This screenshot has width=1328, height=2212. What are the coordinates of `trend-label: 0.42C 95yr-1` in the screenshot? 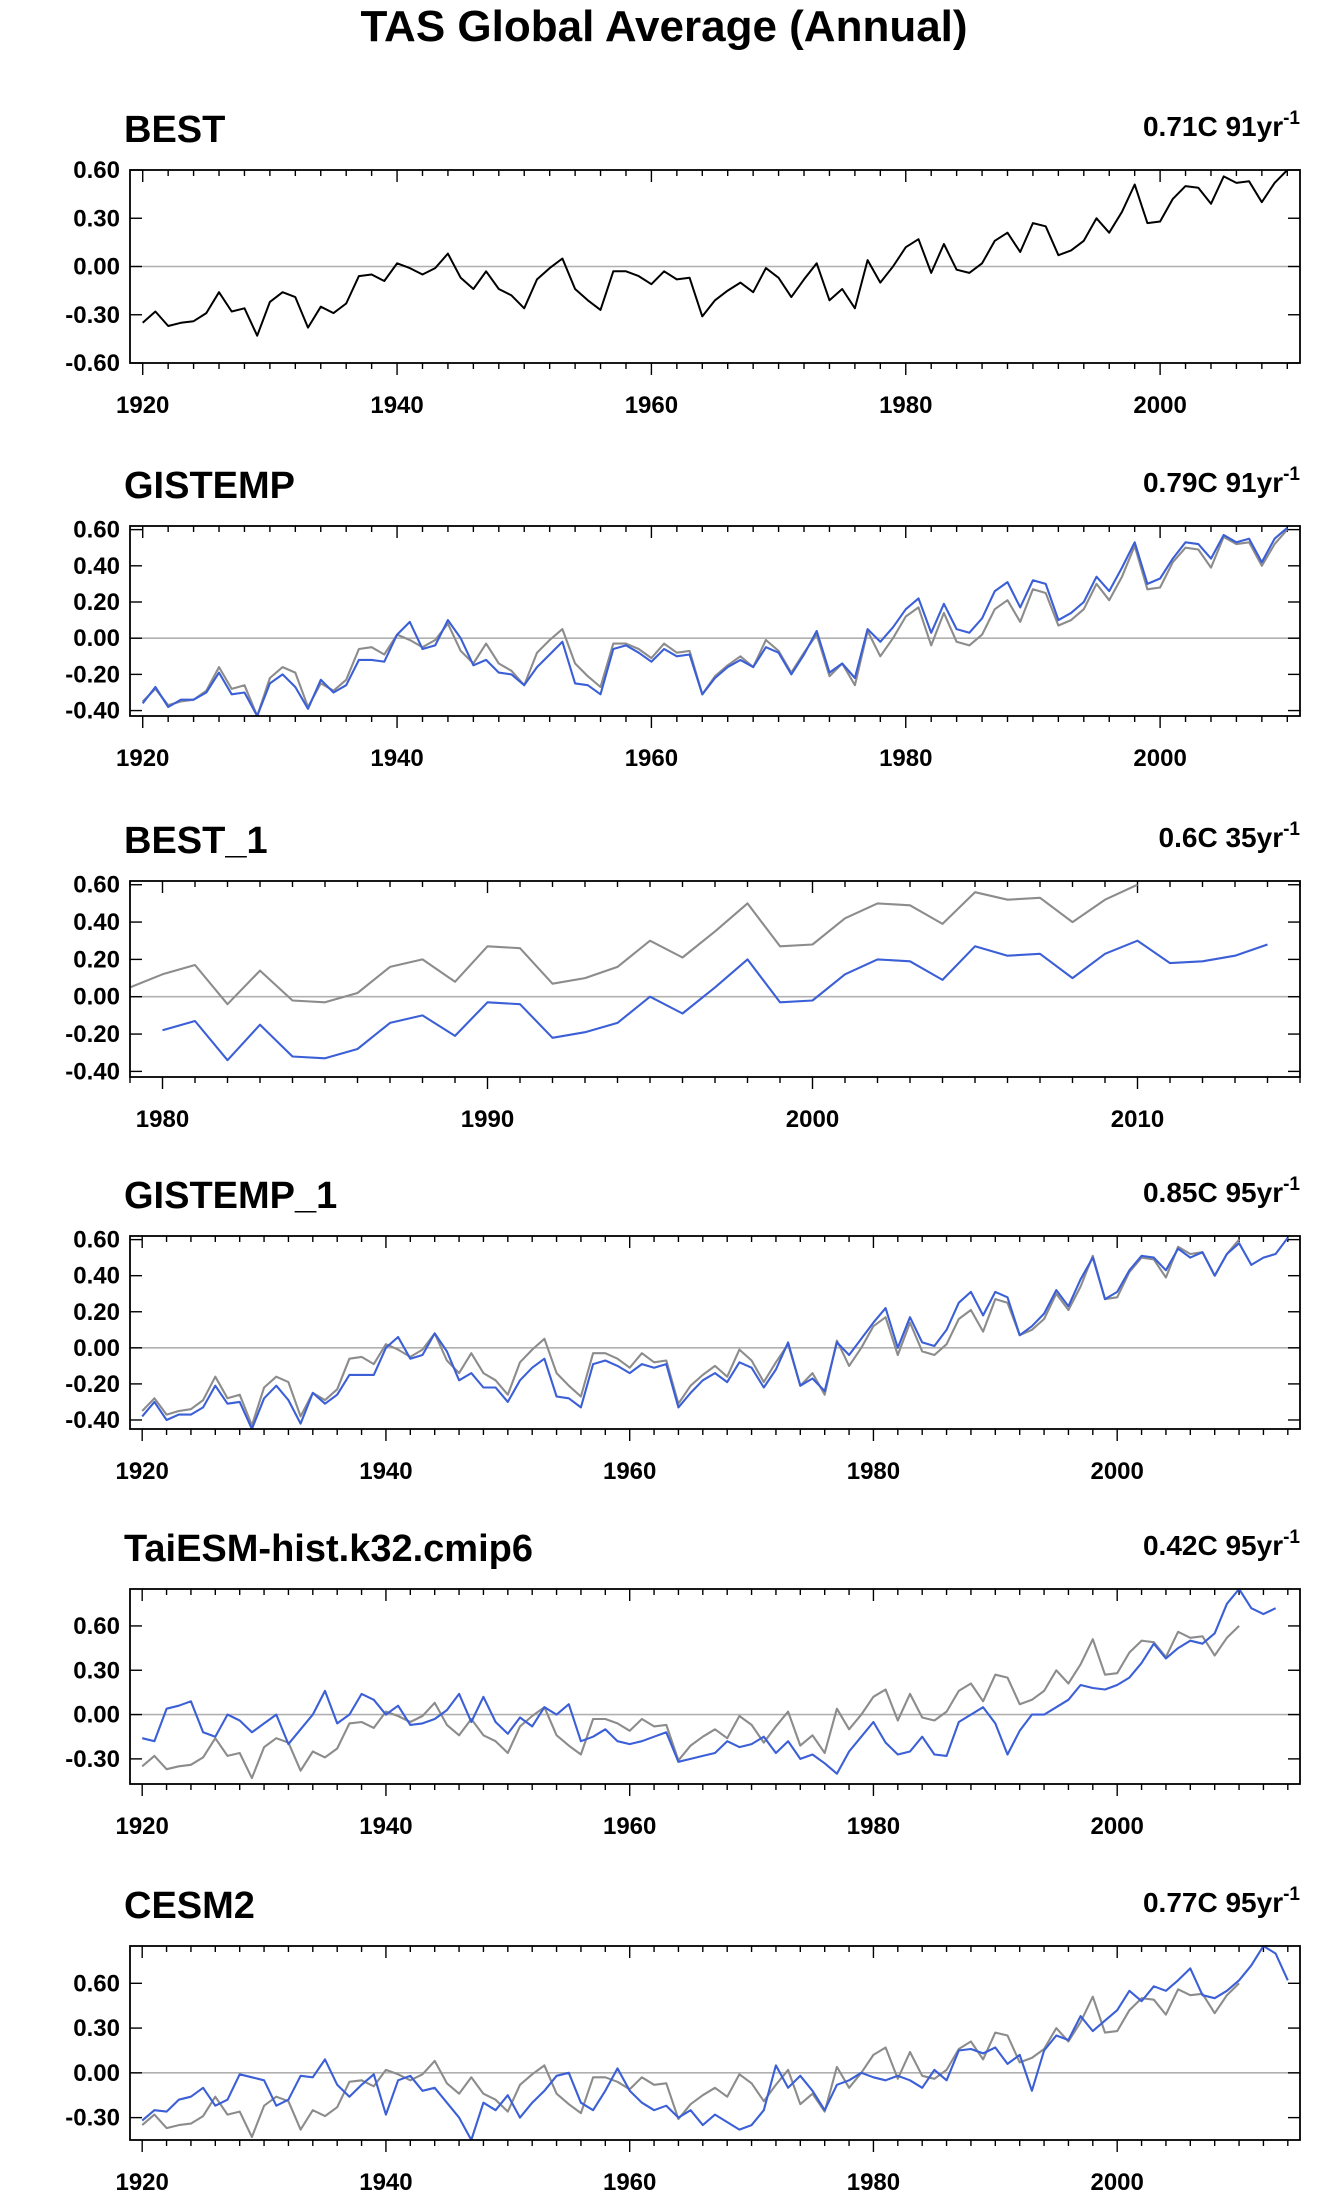 It's located at (1221, 1544).